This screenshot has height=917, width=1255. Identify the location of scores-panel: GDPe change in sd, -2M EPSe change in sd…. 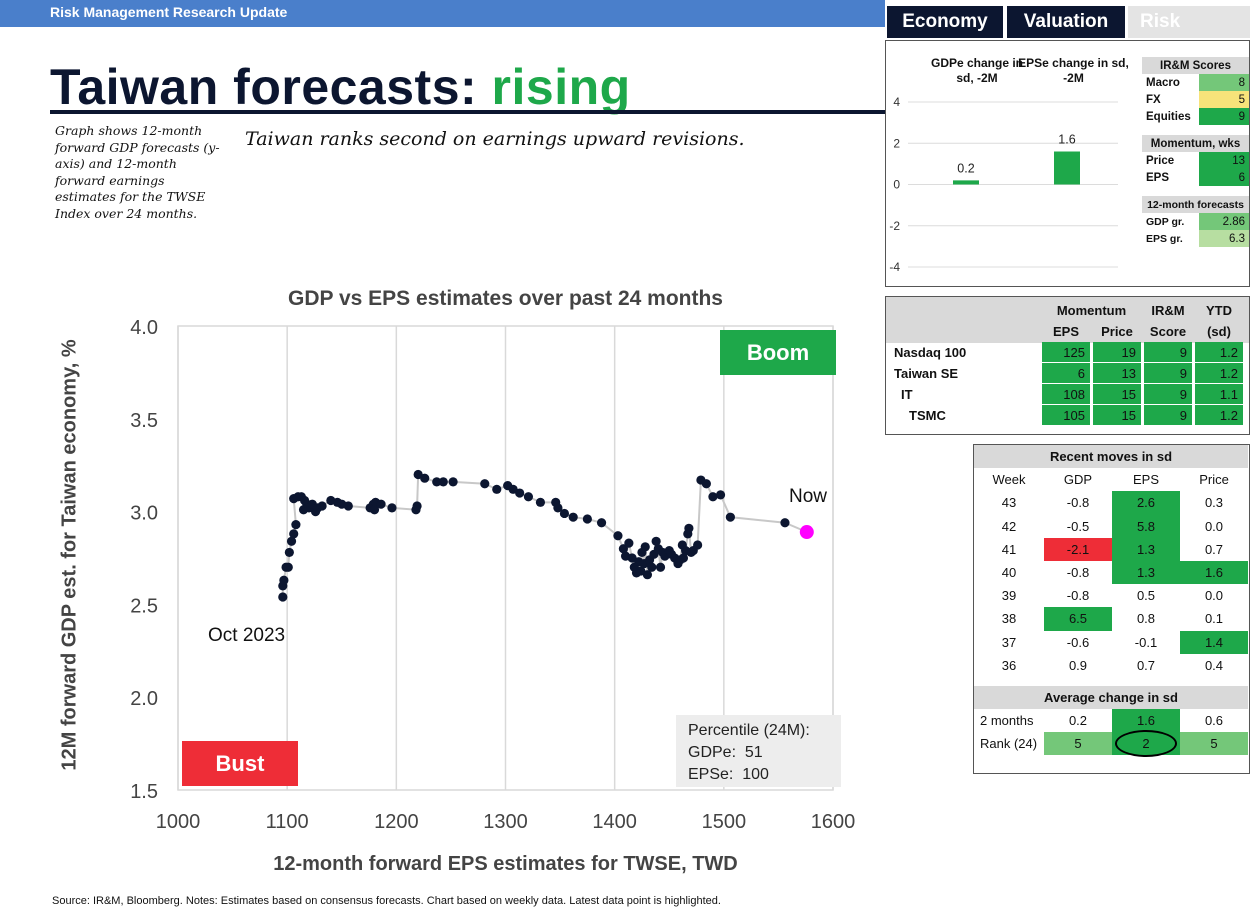
(1067, 163).